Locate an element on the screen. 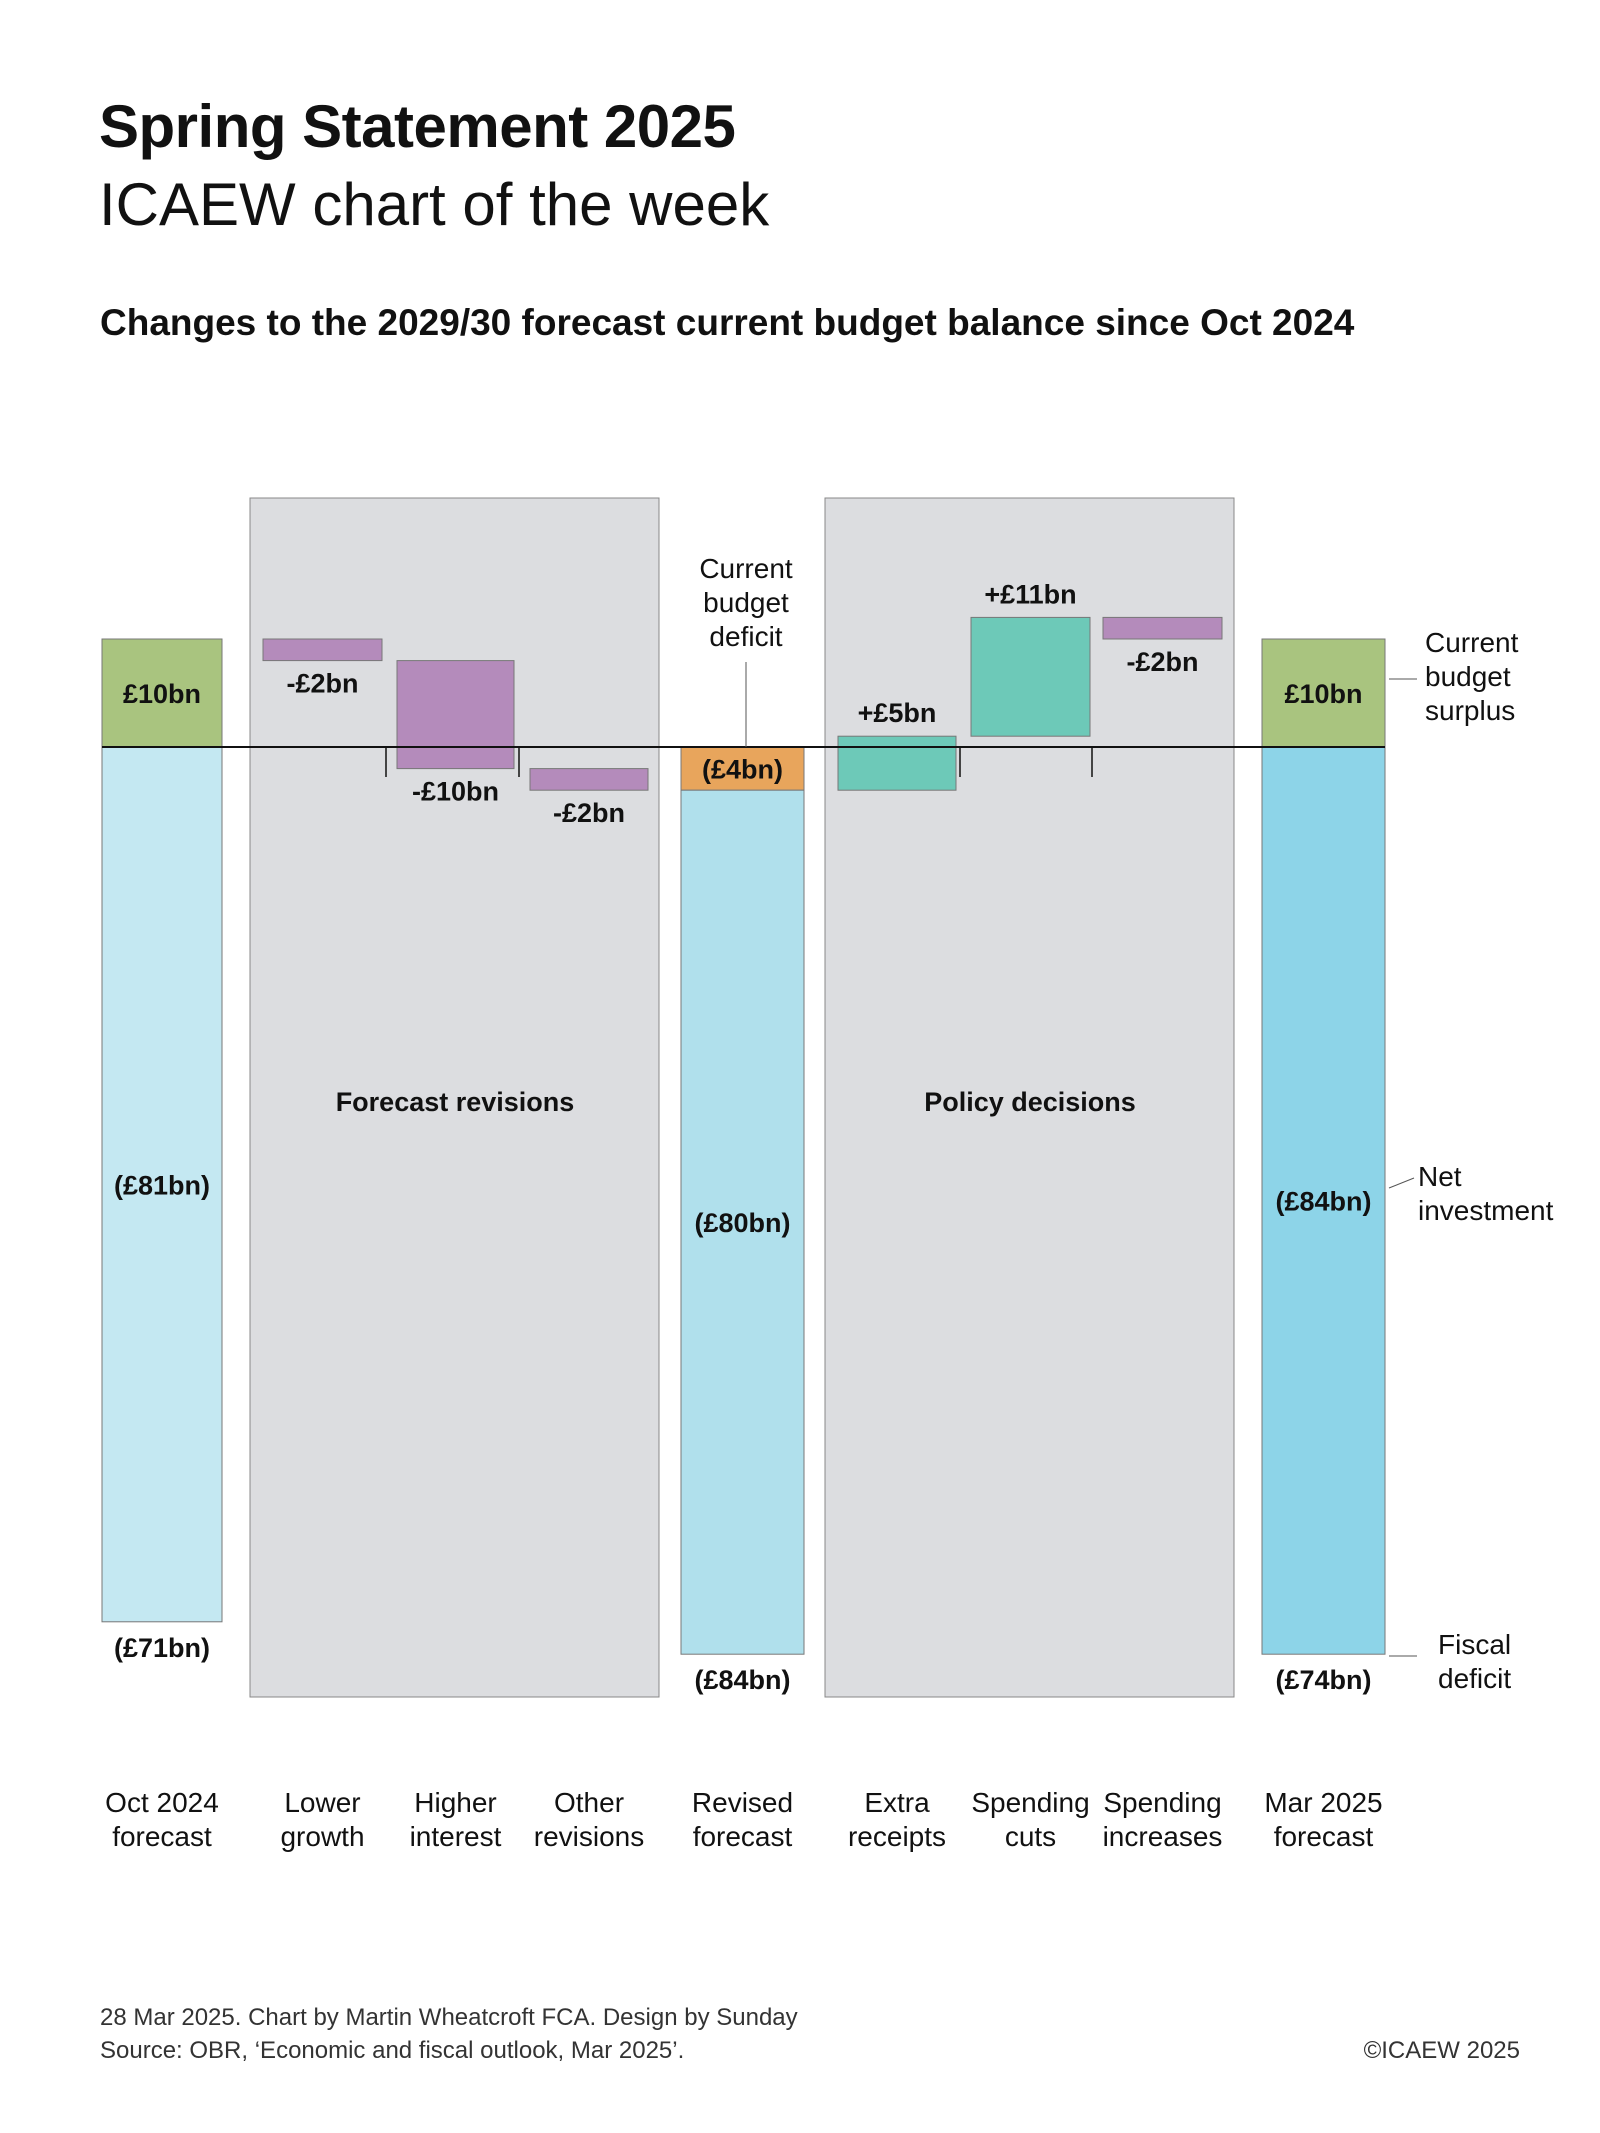 This screenshot has width=1600, height=2133. category-label: cuts is located at coordinates (1030, 1836).